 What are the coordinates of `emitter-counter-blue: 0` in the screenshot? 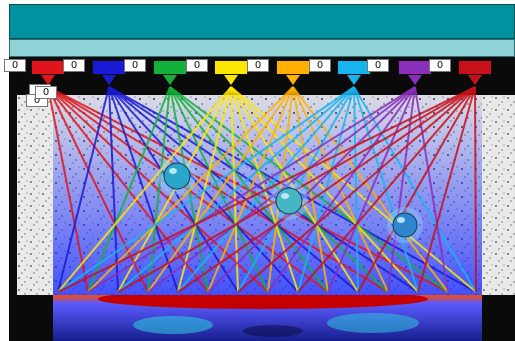 It's located at (74, 65).